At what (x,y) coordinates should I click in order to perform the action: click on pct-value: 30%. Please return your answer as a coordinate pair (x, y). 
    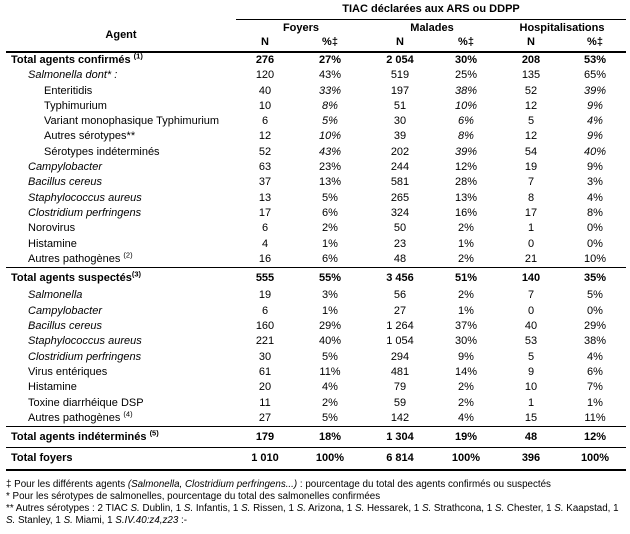
    Looking at the image, I should click on (466, 60).